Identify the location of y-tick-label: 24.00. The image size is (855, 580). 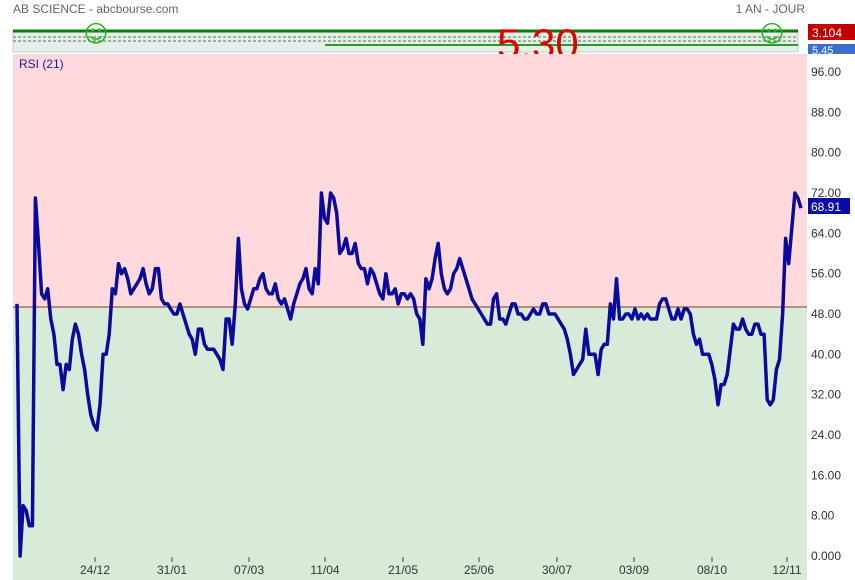
(826, 435).